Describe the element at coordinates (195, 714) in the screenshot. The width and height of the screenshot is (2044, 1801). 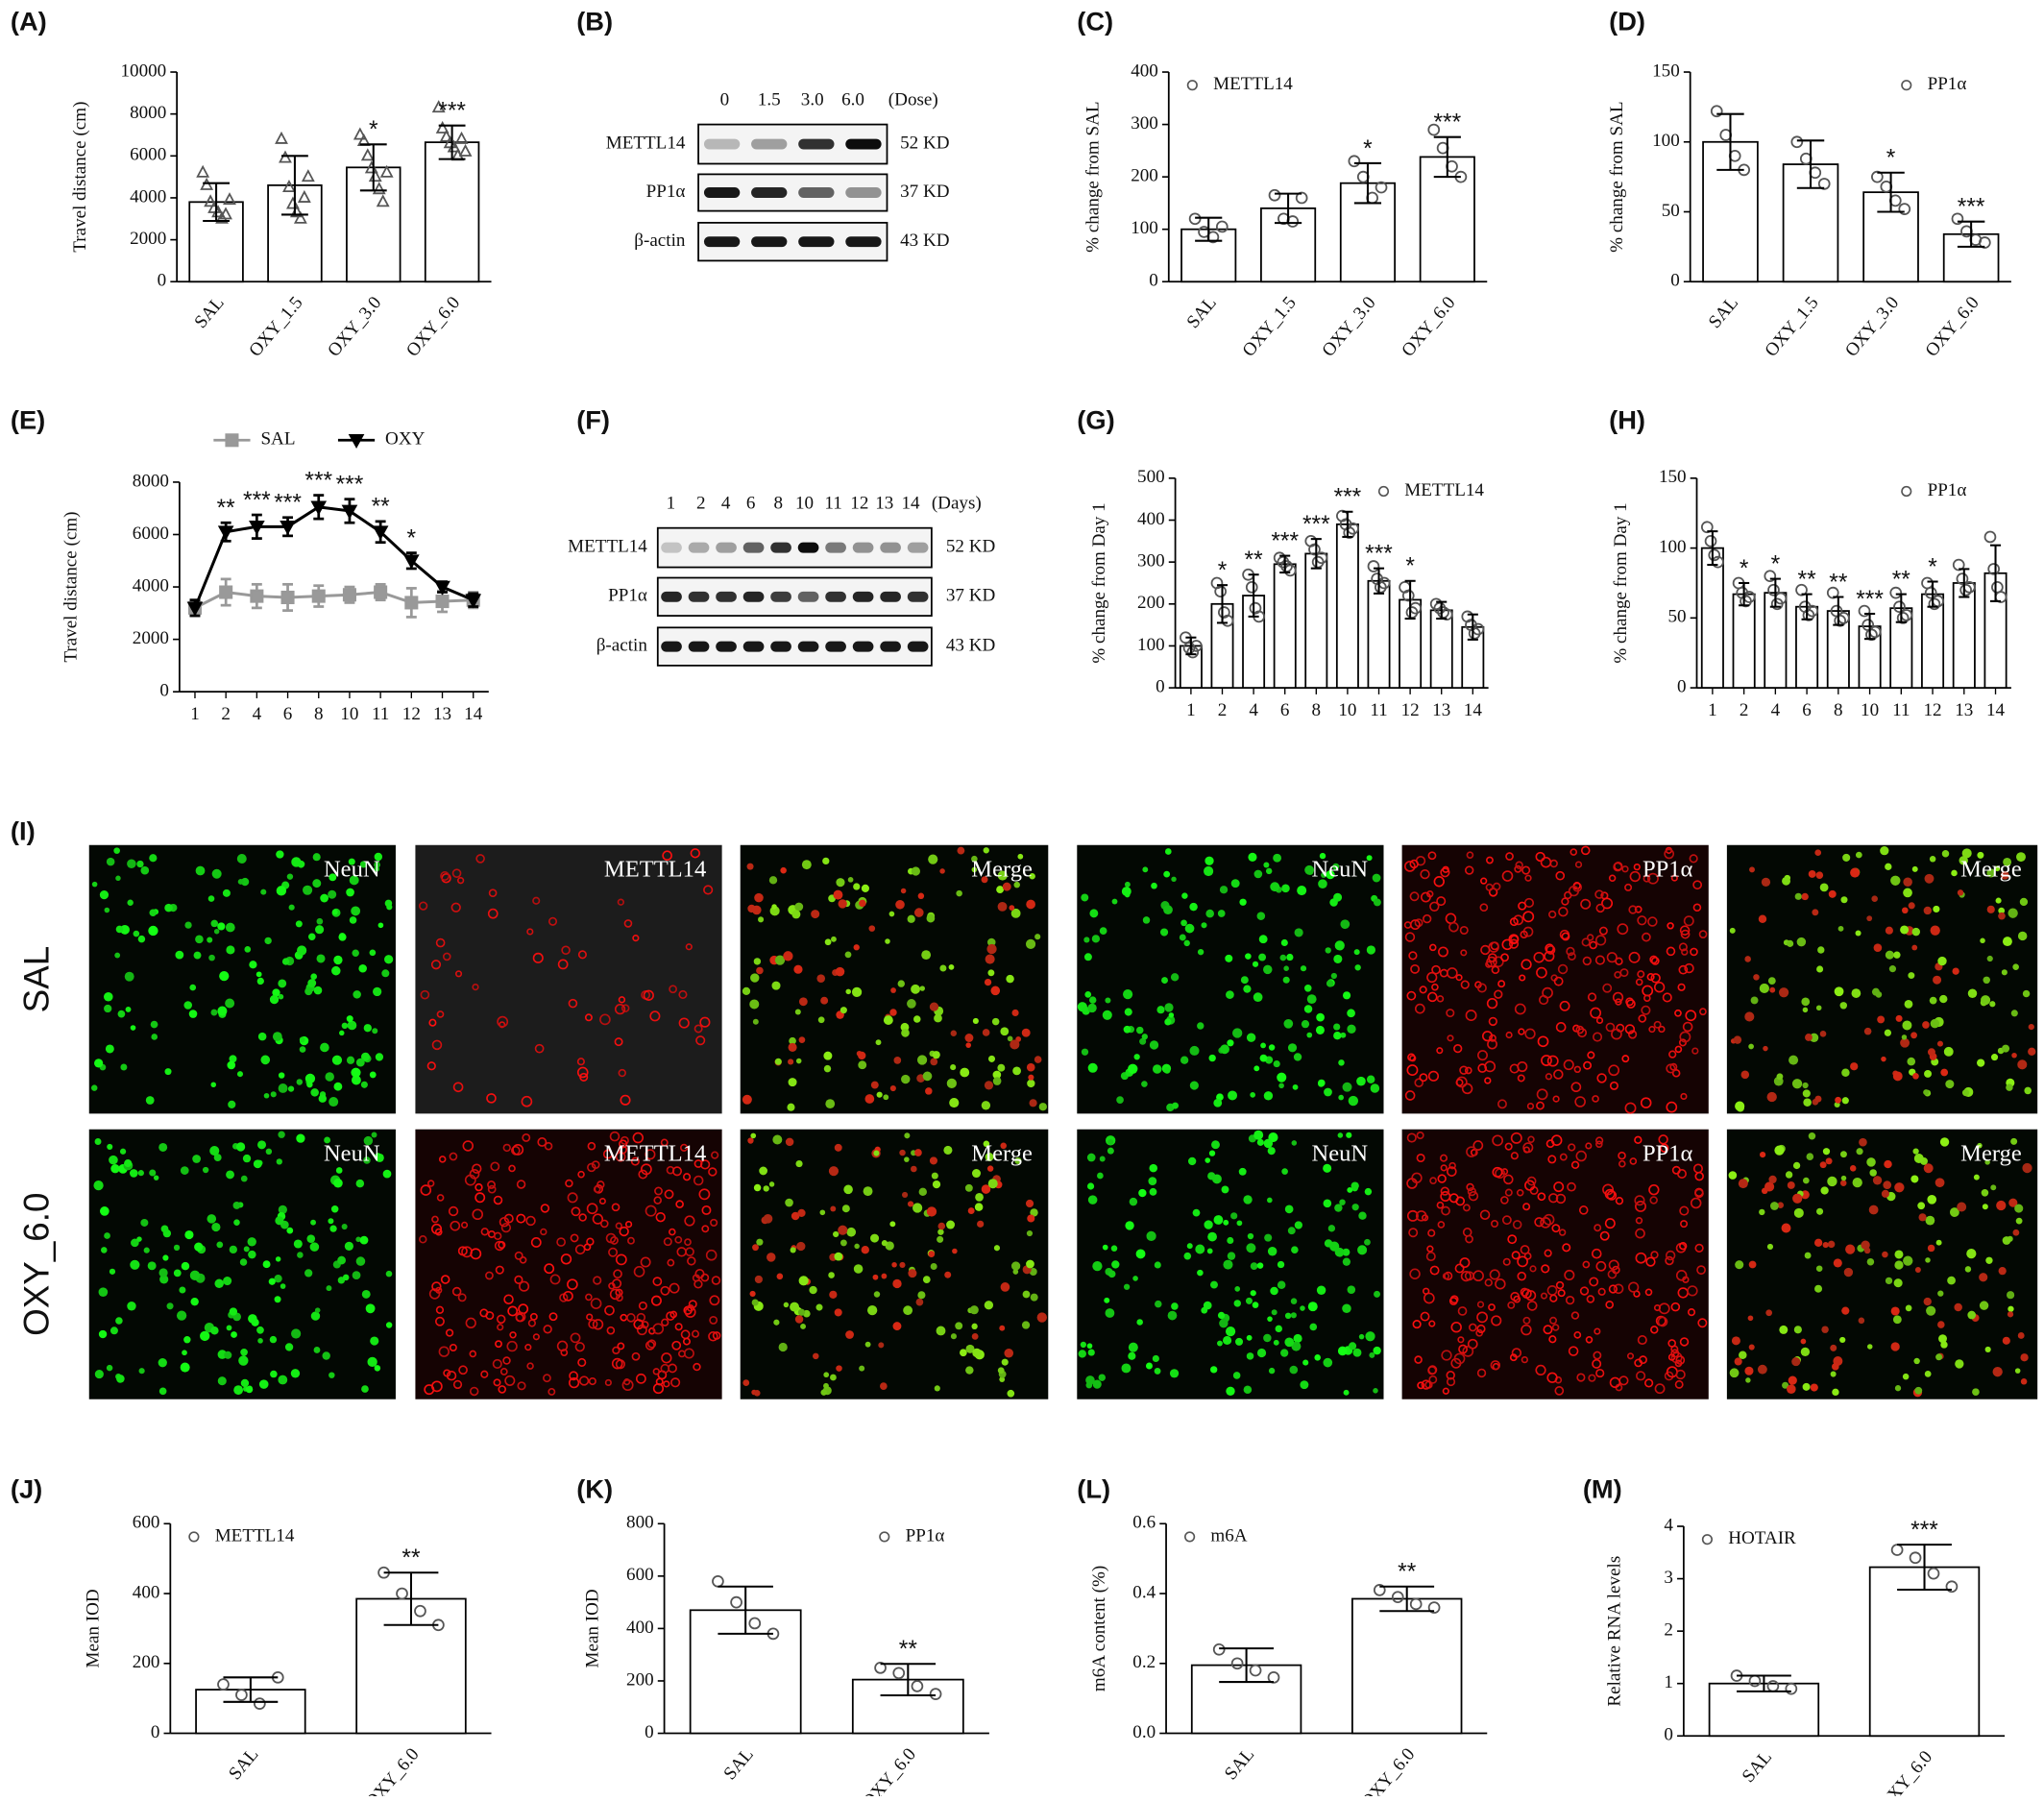
I see `x-tick-label: 1` at that location.